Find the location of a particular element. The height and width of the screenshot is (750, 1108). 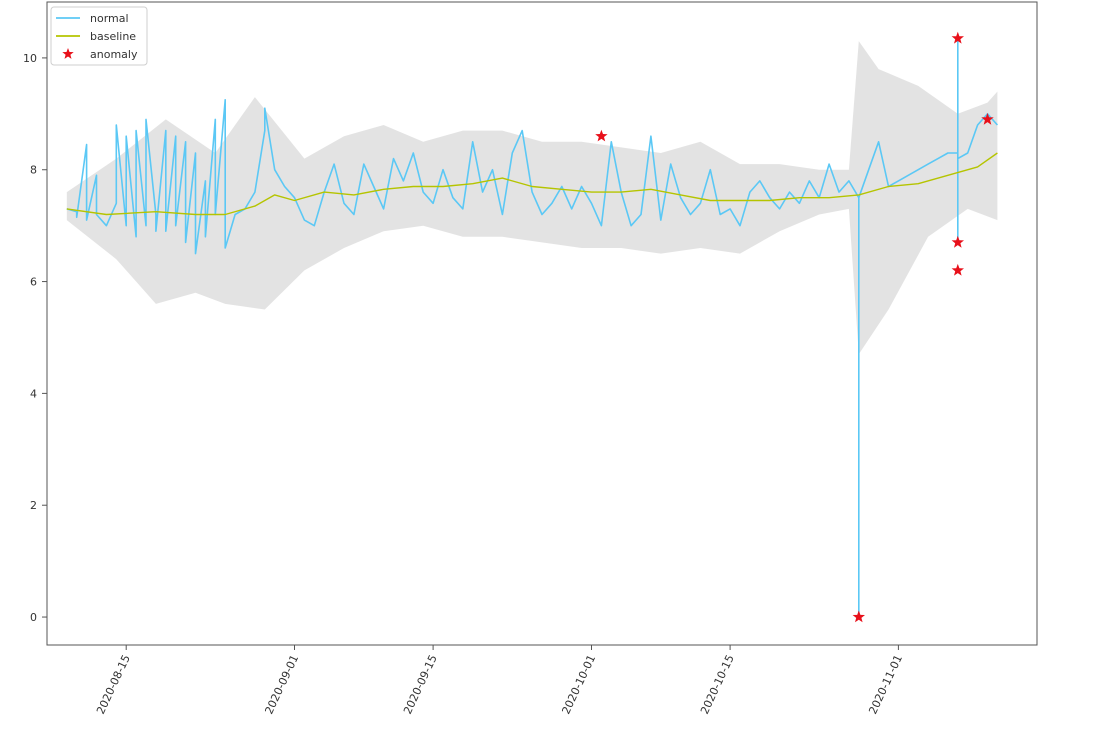

y-tick-label: 6 is located at coordinates (33, 282).